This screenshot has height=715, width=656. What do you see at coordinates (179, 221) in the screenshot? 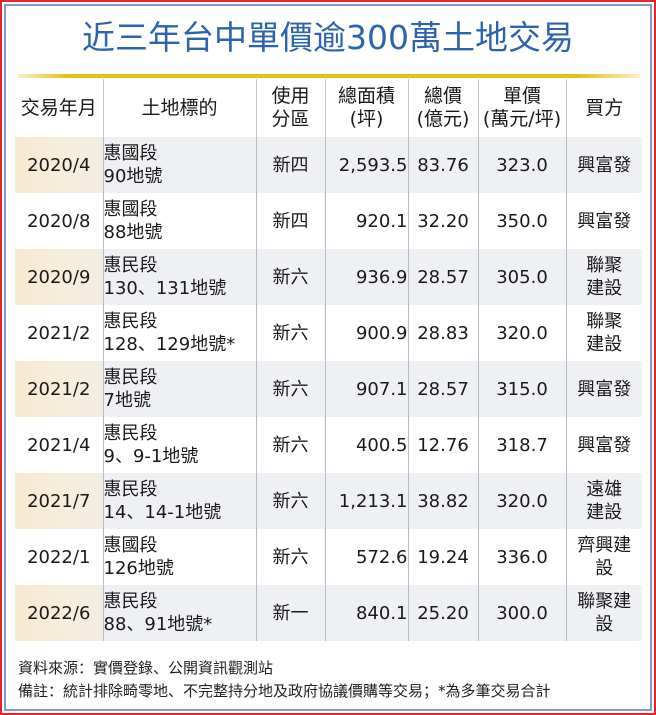
I see `cell-lot: 惠國段 88地號` at bounding box center [179, 221].